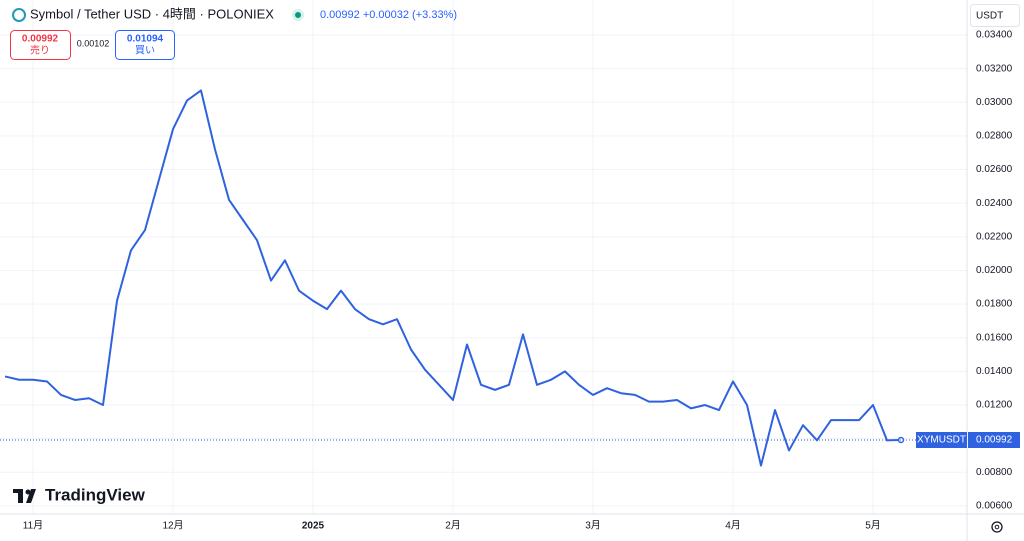 The height and width of the screenshot is (541, 1024). Describe the element at coordinates (298, 15) in the screenshot. I see `status-dot` at that location.